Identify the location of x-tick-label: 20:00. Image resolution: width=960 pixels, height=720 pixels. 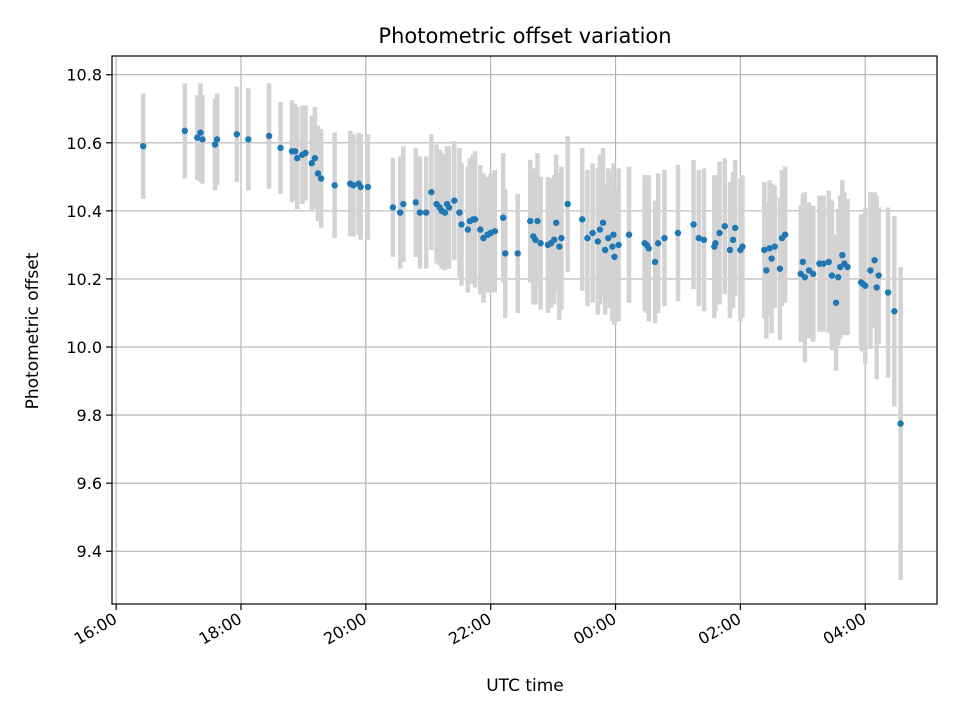
(344, 629).